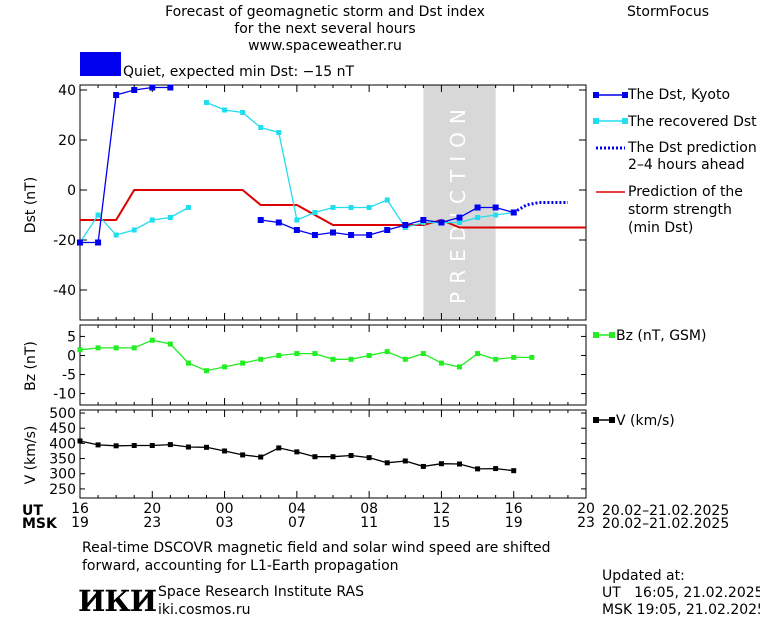 Image resolution: width=760 pixels, height=620 pixels. What do you see at coordinates (204, 610) in the screenshot?
I see `institute-site: iki.cosmos.ru` at bounding box center [204, 610].